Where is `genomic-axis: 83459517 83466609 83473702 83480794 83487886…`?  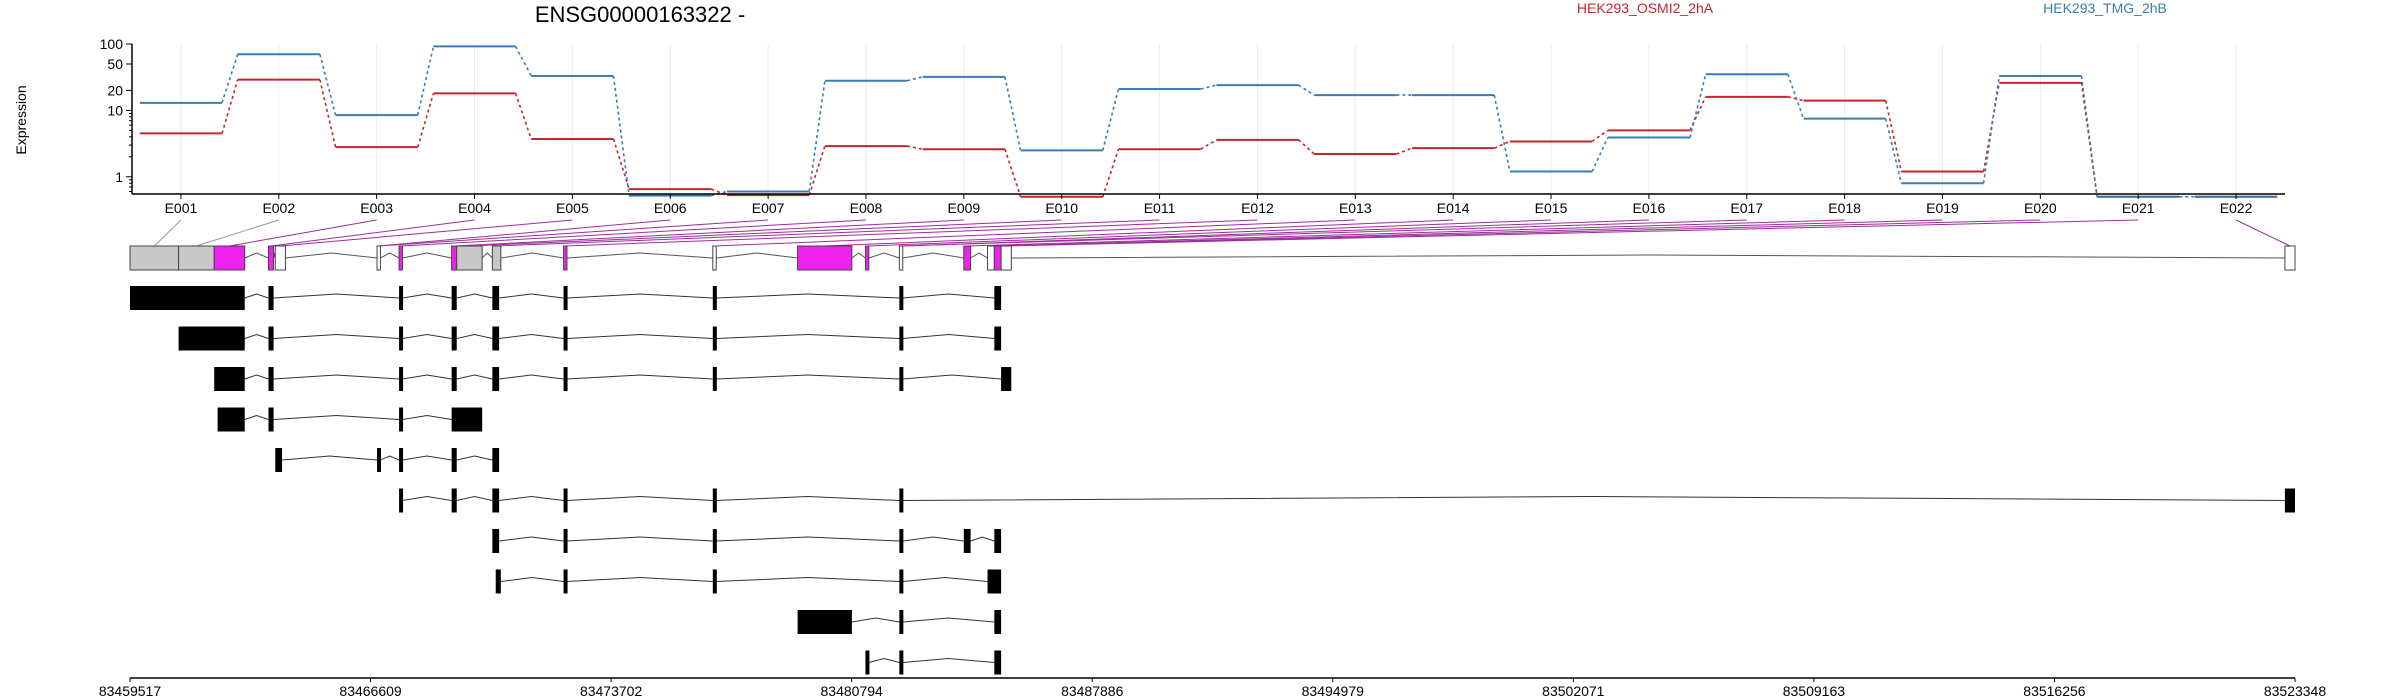
genomic-axis: 83459517 83466609 83473702 83480794 83487886… is located at coordinates (1213, 688).